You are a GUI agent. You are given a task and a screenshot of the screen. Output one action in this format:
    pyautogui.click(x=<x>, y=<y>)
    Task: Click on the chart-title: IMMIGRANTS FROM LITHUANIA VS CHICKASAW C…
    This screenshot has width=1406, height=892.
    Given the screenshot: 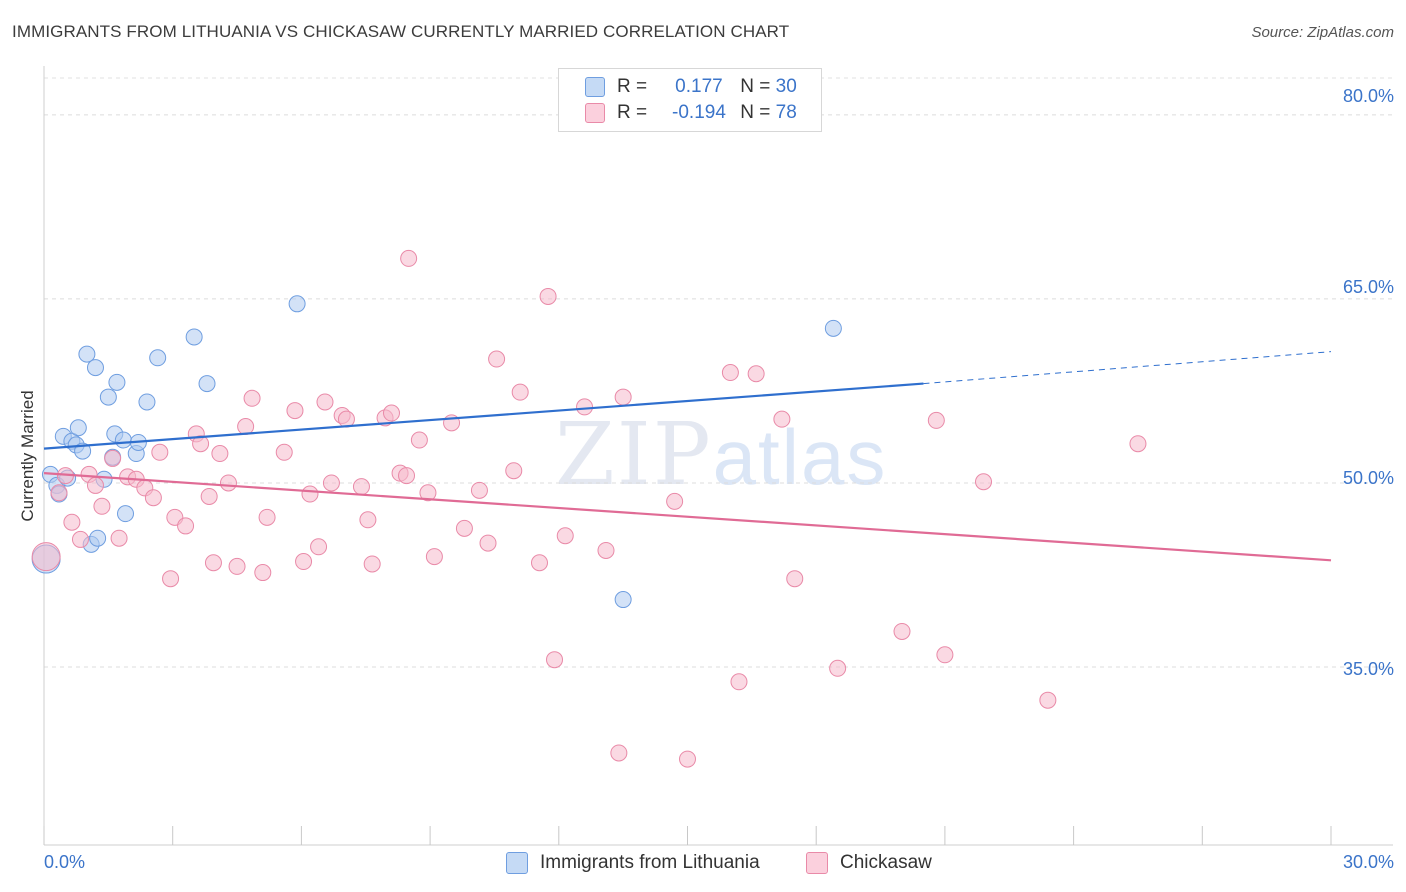 What is the action you would take?
    pyautogui.click(x=401, y=31)
    